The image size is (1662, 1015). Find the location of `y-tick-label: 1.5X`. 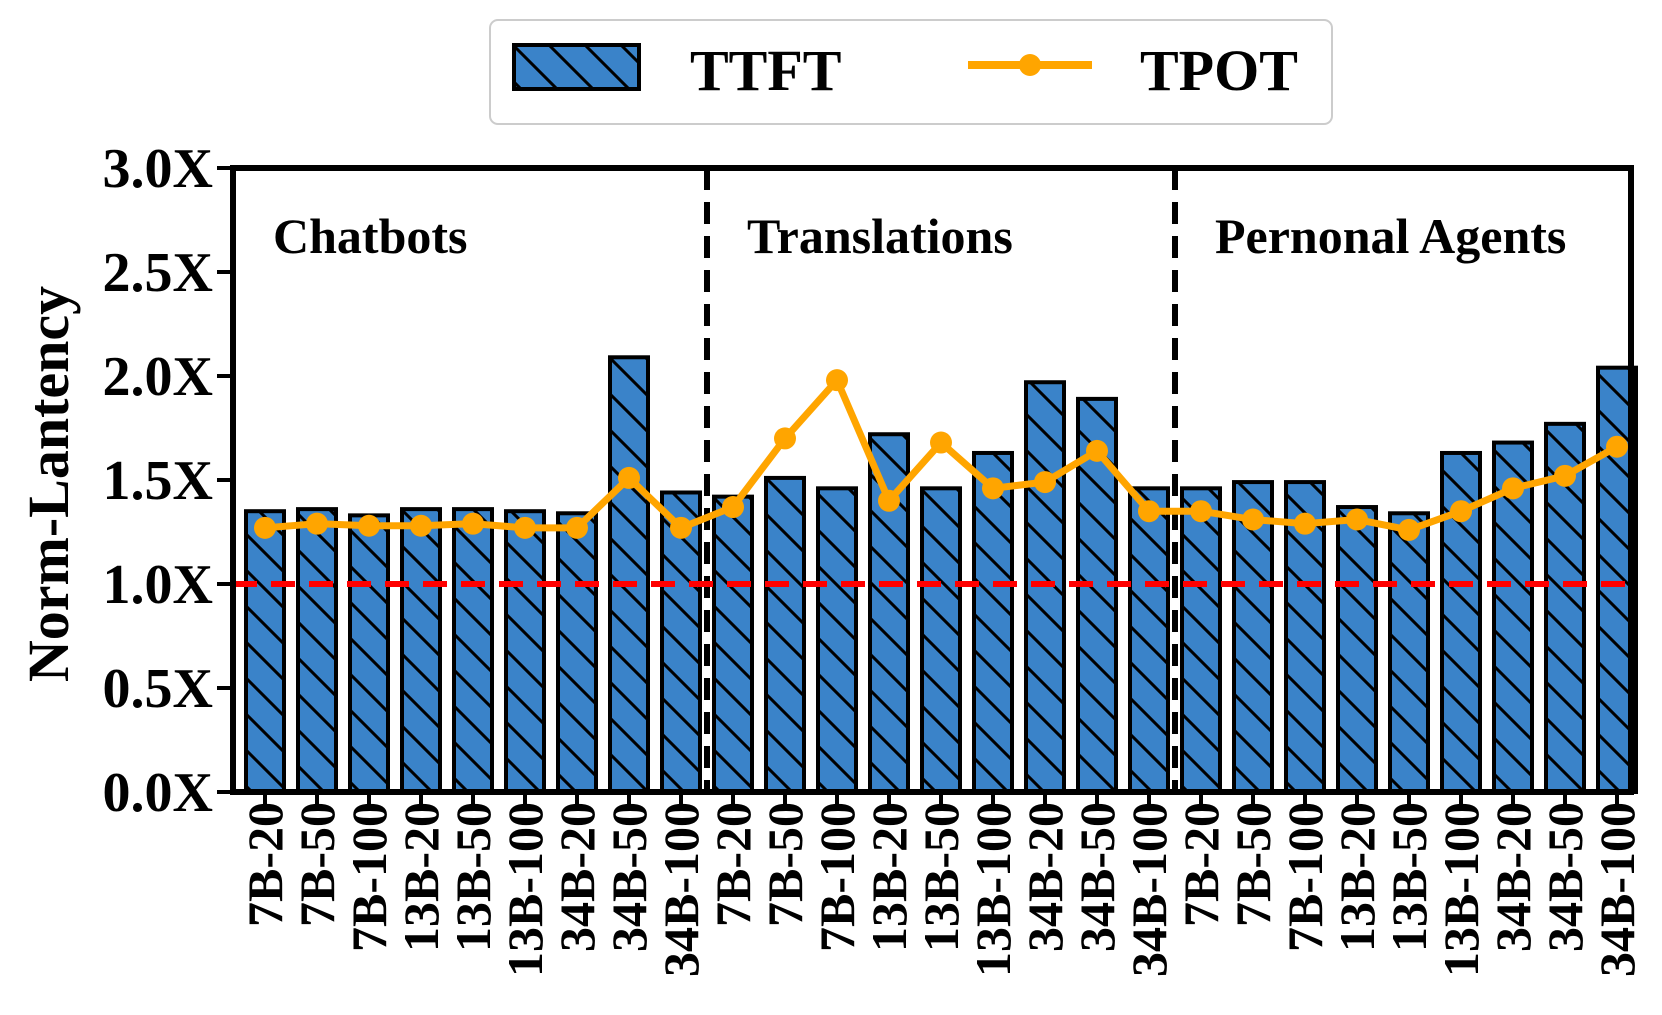

y-tick-label: 1.5X is located at coordinates (158, 481).